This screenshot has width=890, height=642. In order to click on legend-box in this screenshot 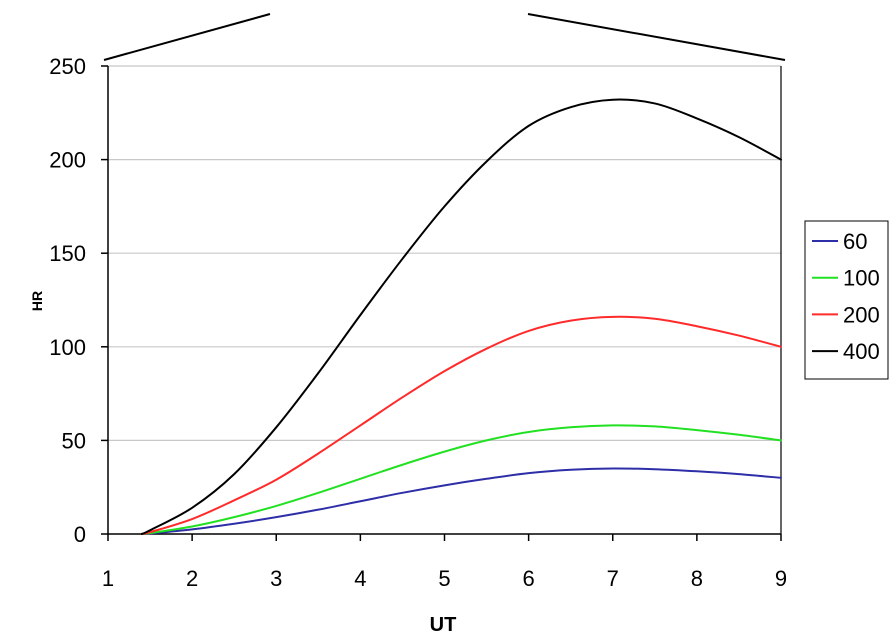, I will do `click(846, 300)`.